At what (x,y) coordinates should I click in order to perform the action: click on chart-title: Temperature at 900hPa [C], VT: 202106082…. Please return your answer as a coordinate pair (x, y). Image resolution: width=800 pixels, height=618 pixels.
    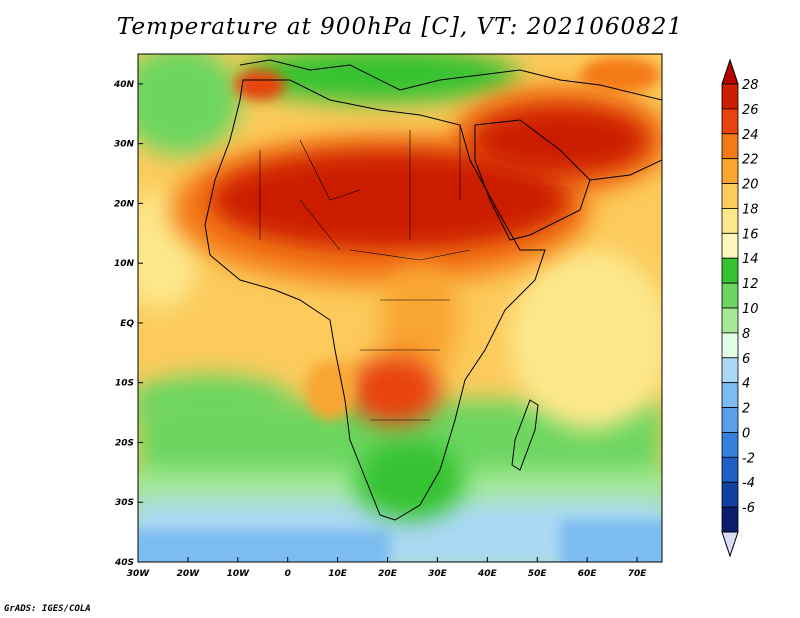
    Looking at the image, I should click on (400, 27).